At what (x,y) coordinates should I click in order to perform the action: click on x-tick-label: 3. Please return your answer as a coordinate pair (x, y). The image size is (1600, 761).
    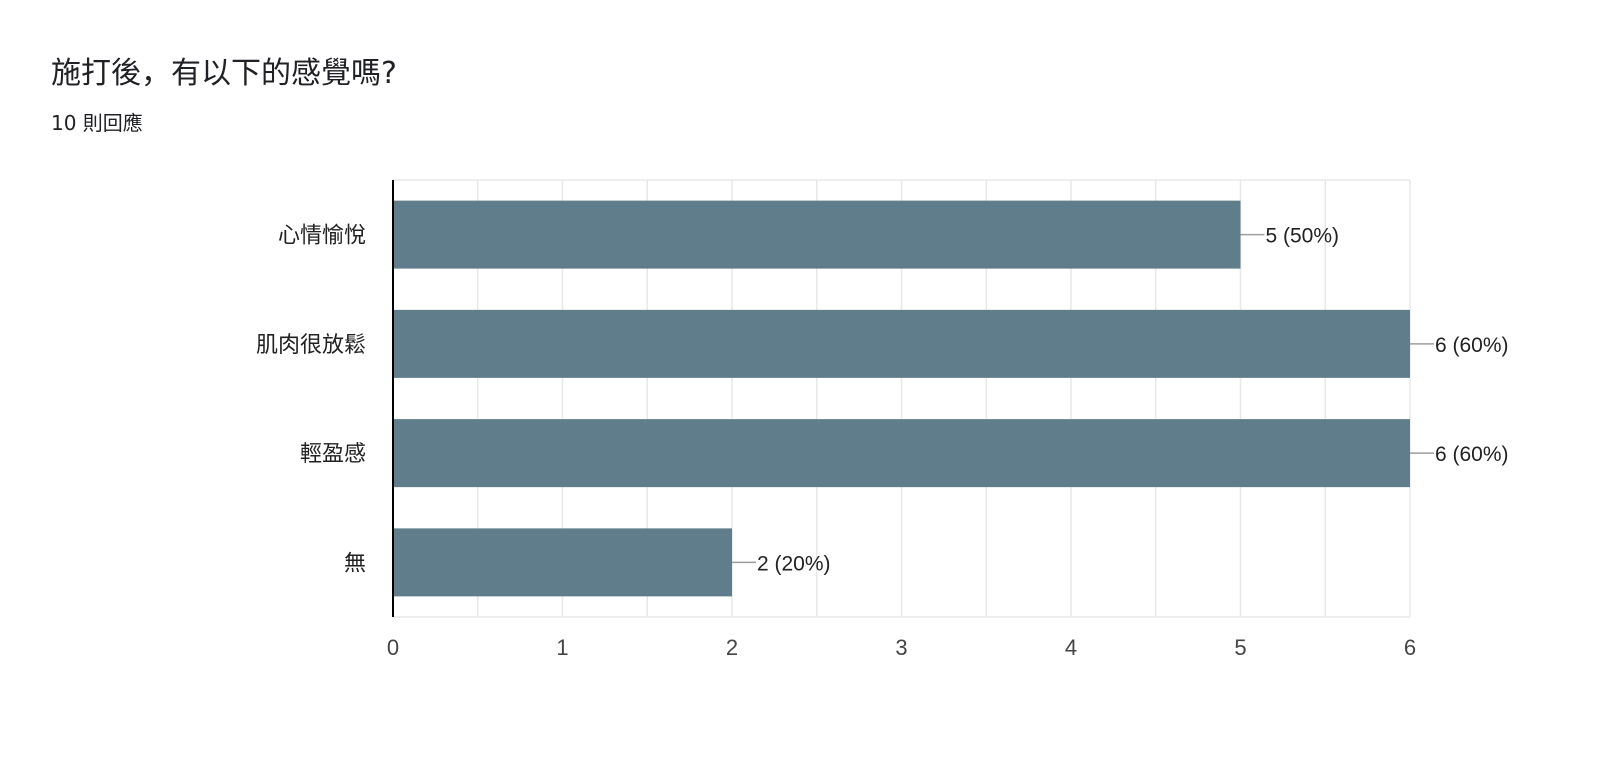
    Looking at the image, I should click on (901, 647).